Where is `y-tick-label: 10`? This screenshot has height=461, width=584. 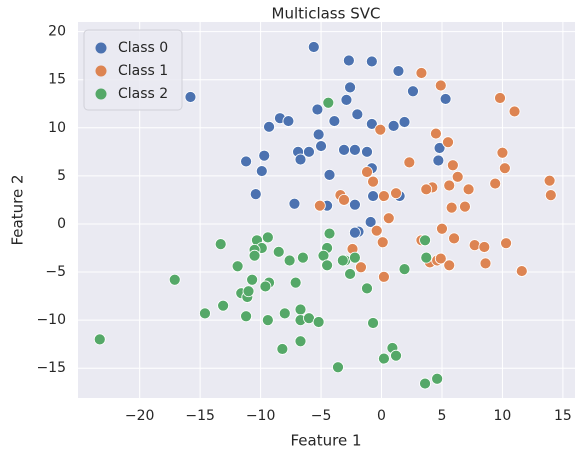 y-tick-label: 10 is located at coordinates (57, 128).